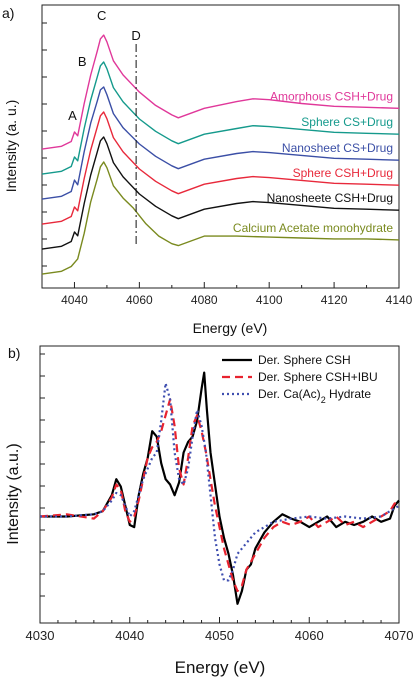 The height and width of the screenshot is (681, 415). I want to click on panel-a-peak-label: D, so click(135, 35).